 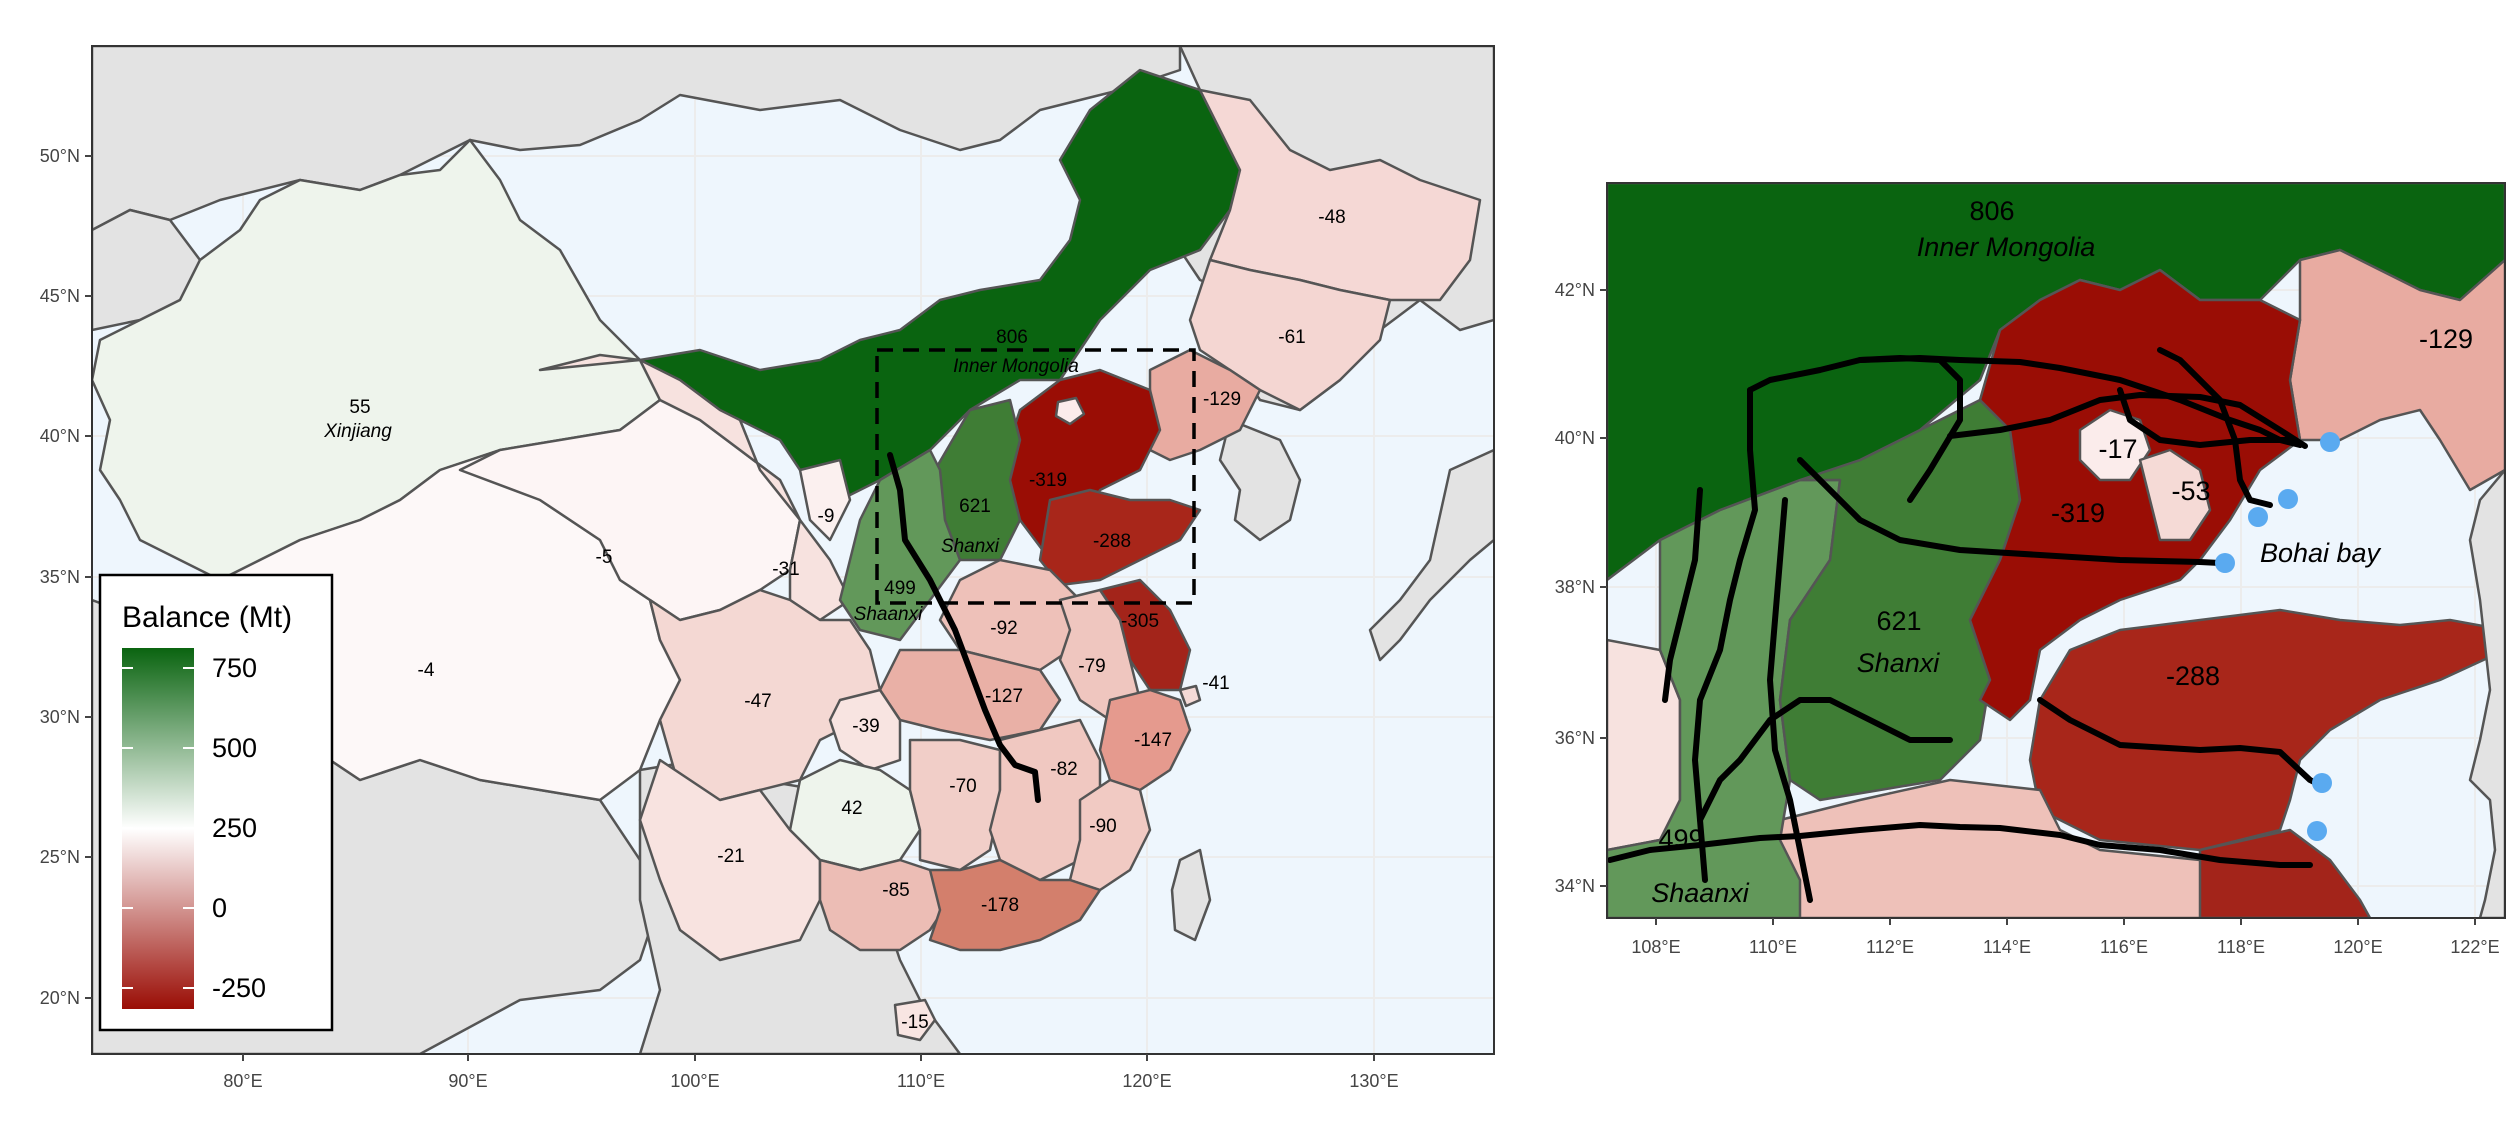 I want to click on inset-jiangsu, so click(x=2285, y=873).